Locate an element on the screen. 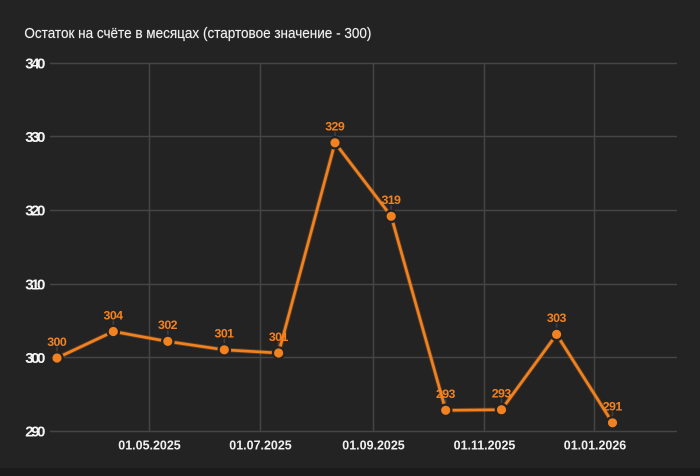  svg-text: 310 is located at coordinates (35, 284).